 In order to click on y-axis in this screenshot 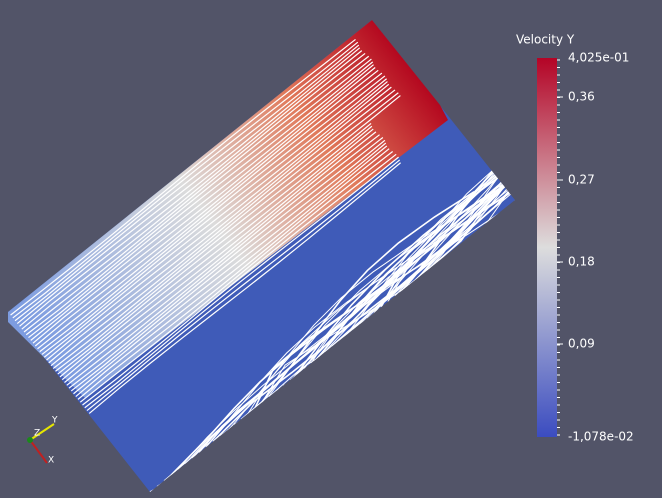, I will do `click(42, 432)`.